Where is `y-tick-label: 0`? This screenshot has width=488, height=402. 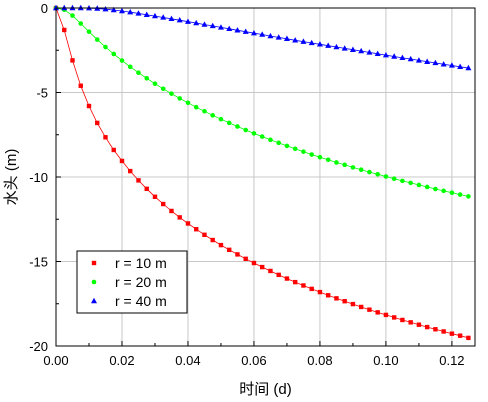 y-tick-label: 0 is located at coordinates (44, 8).